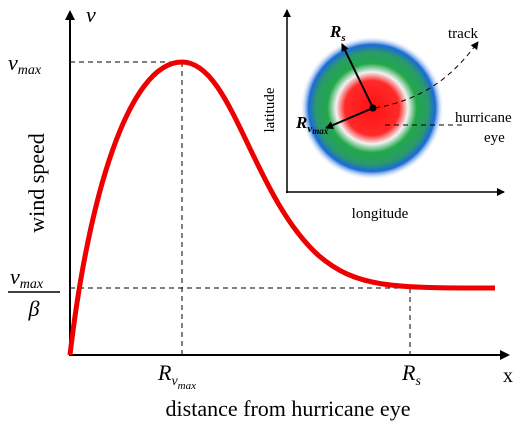 Image resolution: width=522 pixels, height=423 pixels. Describe the element at coordinates (373, 108) in the screenshot. I see `eye-dot` at that location.